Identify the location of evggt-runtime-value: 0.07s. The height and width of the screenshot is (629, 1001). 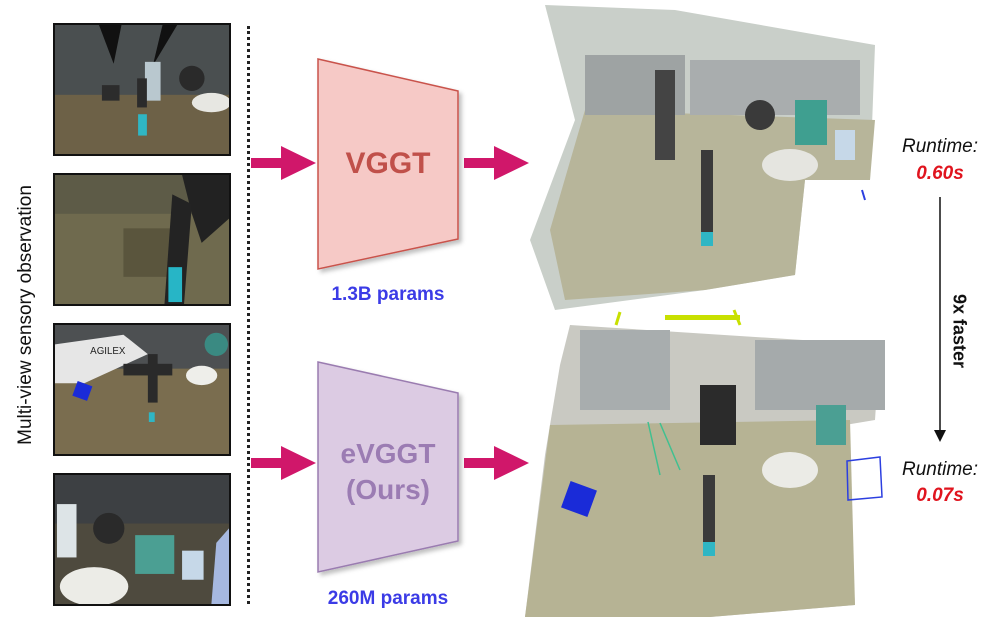
(940, 495).